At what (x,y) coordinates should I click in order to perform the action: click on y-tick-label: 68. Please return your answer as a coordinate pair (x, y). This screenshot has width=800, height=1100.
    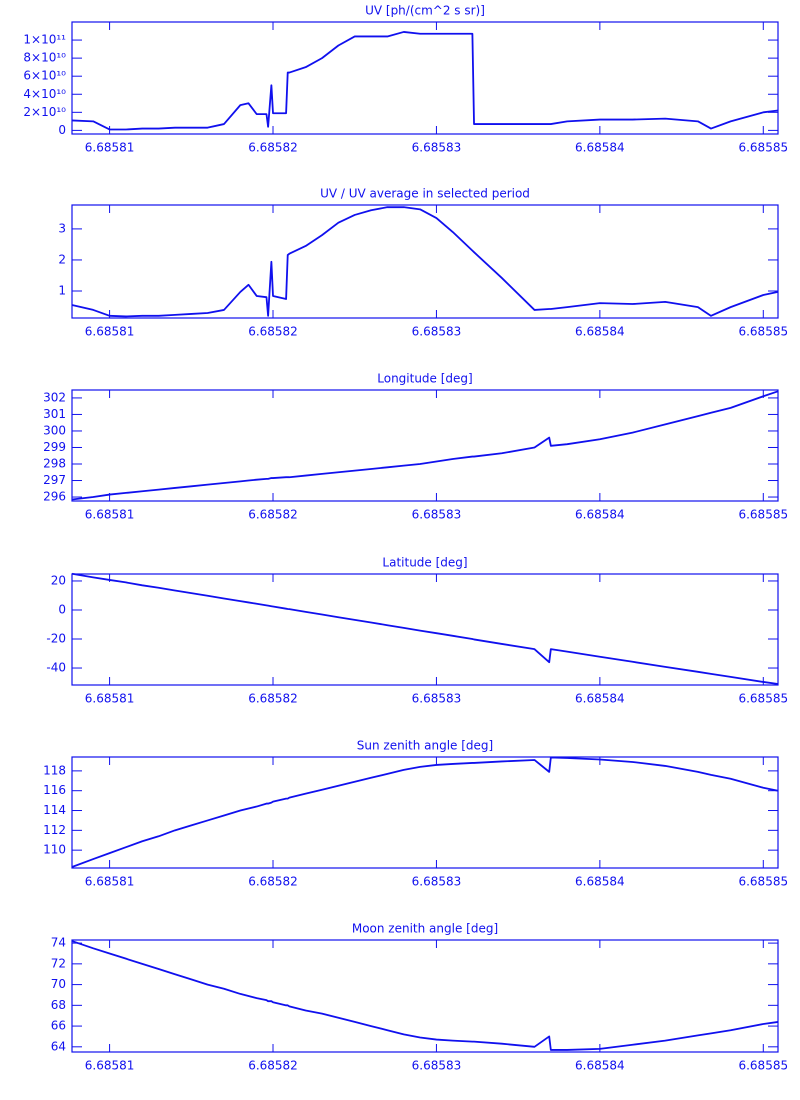
    Looking at the image, I should click on (58, 1005).